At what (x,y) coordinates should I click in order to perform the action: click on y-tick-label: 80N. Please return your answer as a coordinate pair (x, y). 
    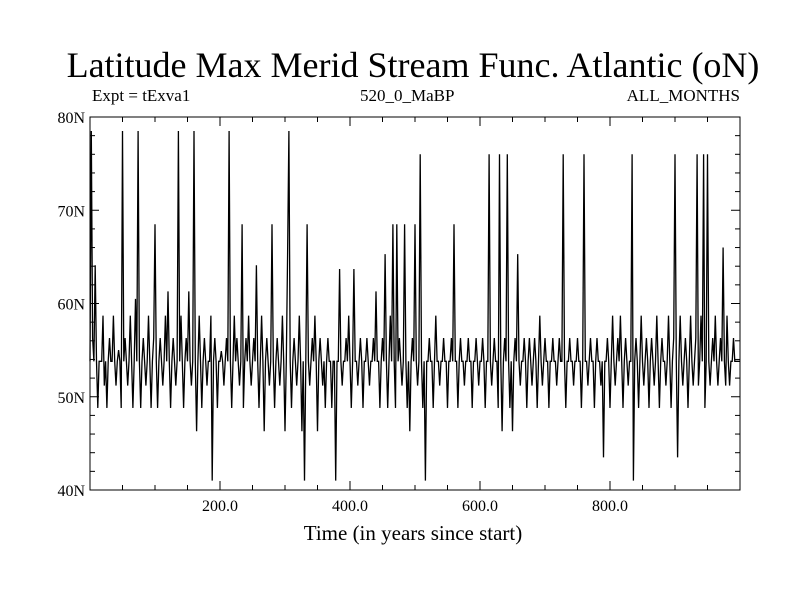
    Looking at the image, I should click on (71, 118).